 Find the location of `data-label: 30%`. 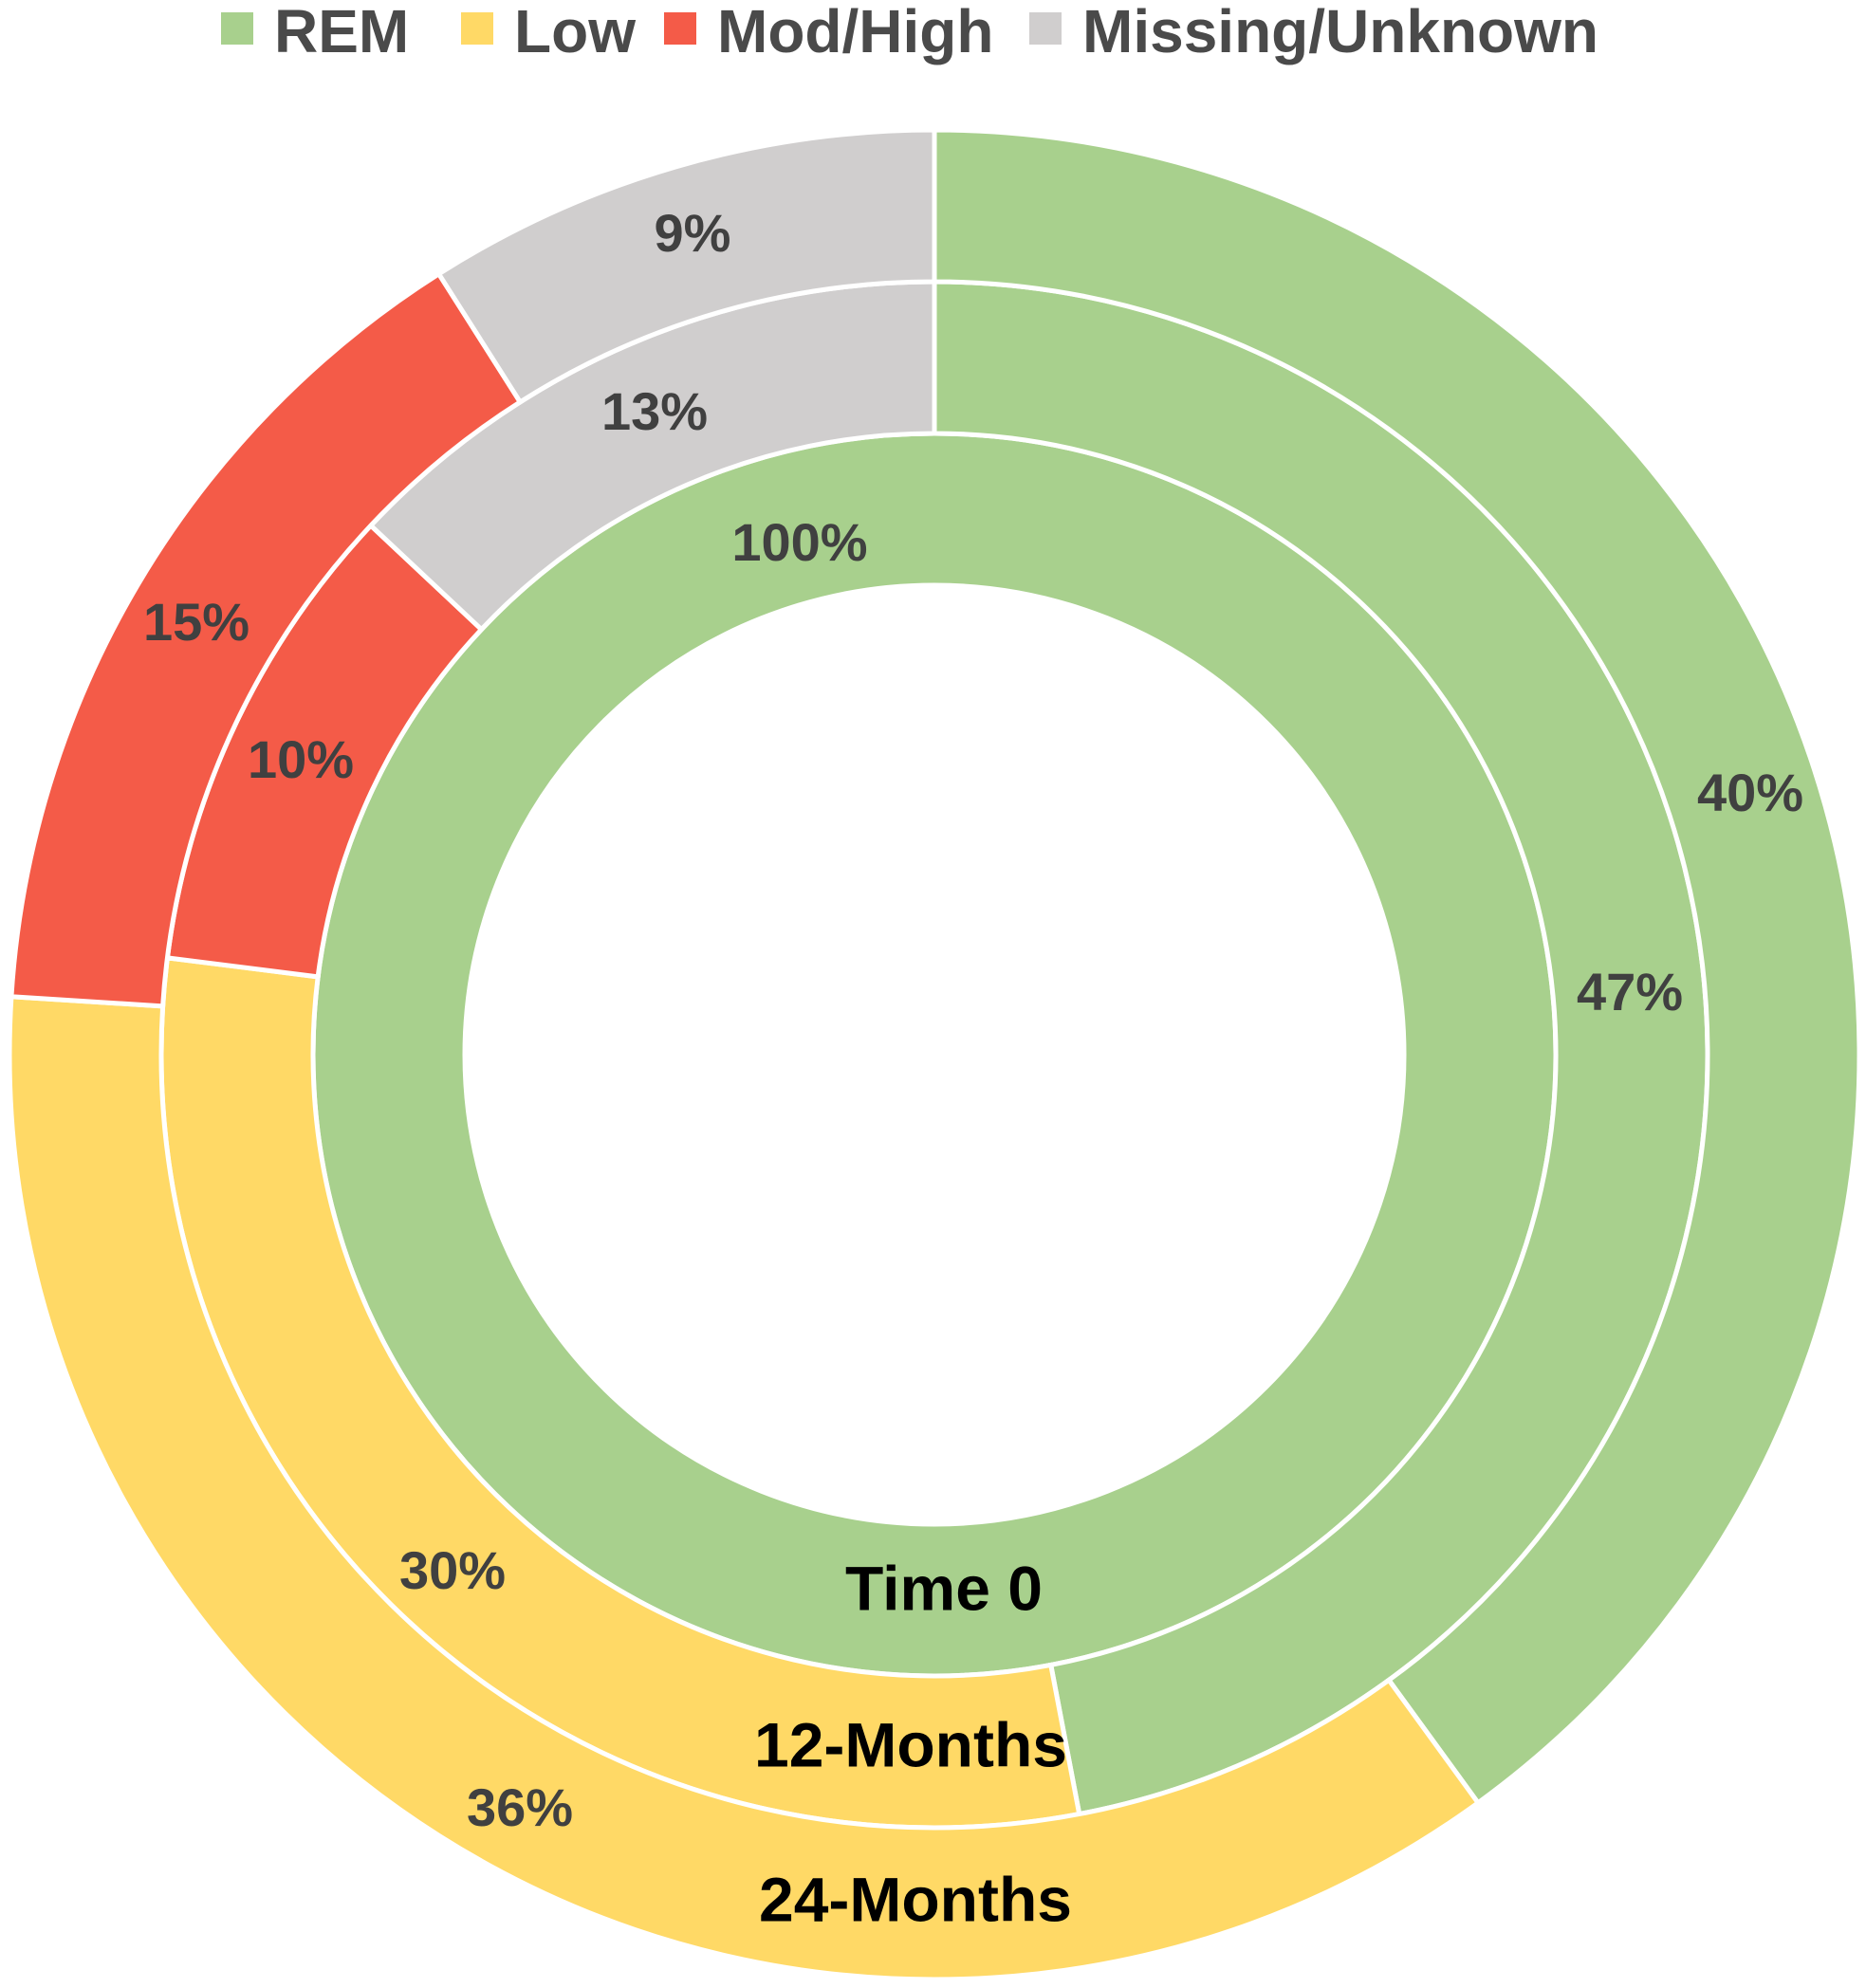

data-label: 30% is located at coordinates (453, 1570).